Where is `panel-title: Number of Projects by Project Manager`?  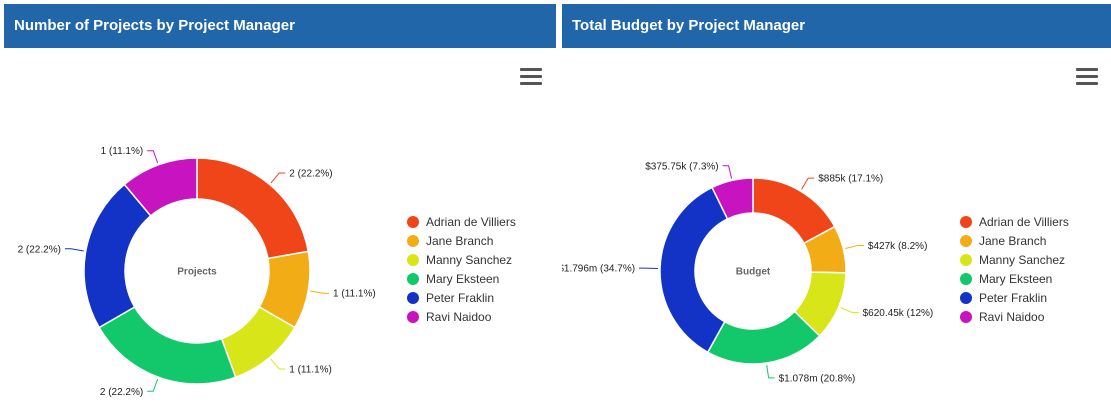
panel-title: Number of Projects by Project Manager is located at coordinates (280, 26).